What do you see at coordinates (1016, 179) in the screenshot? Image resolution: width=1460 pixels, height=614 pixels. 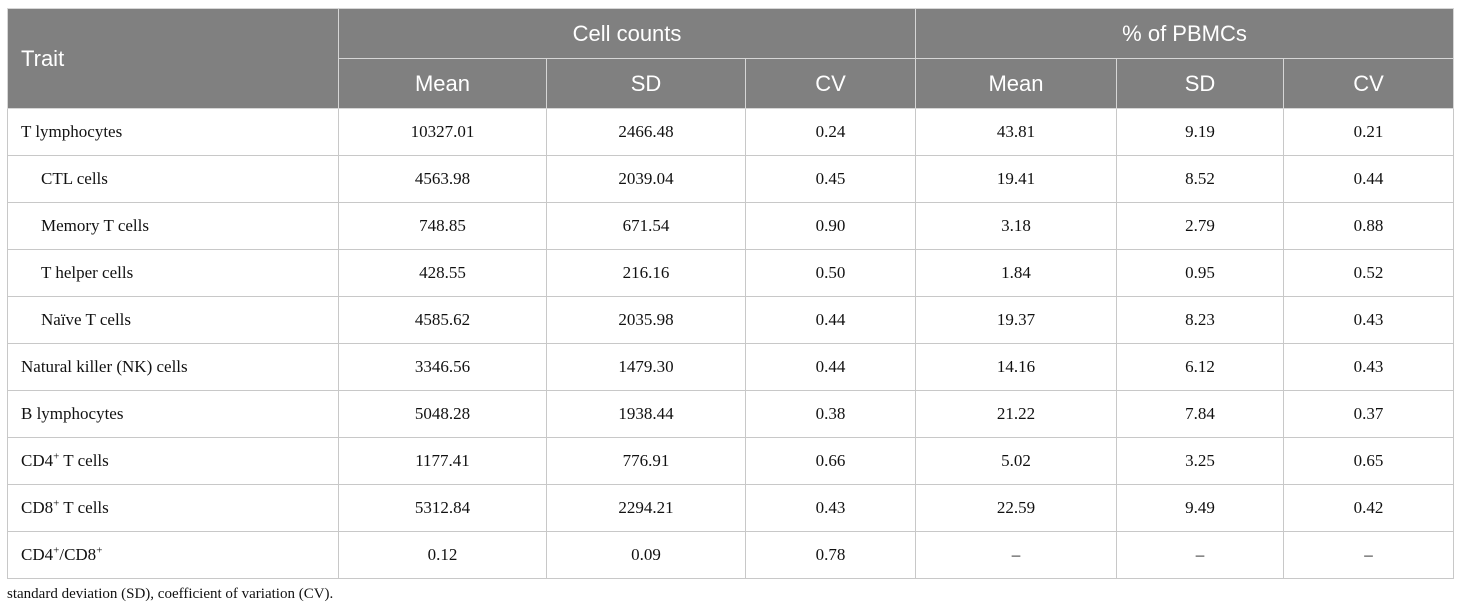 I see `value-cell: 19.41` at bounding box center [1016, 179].